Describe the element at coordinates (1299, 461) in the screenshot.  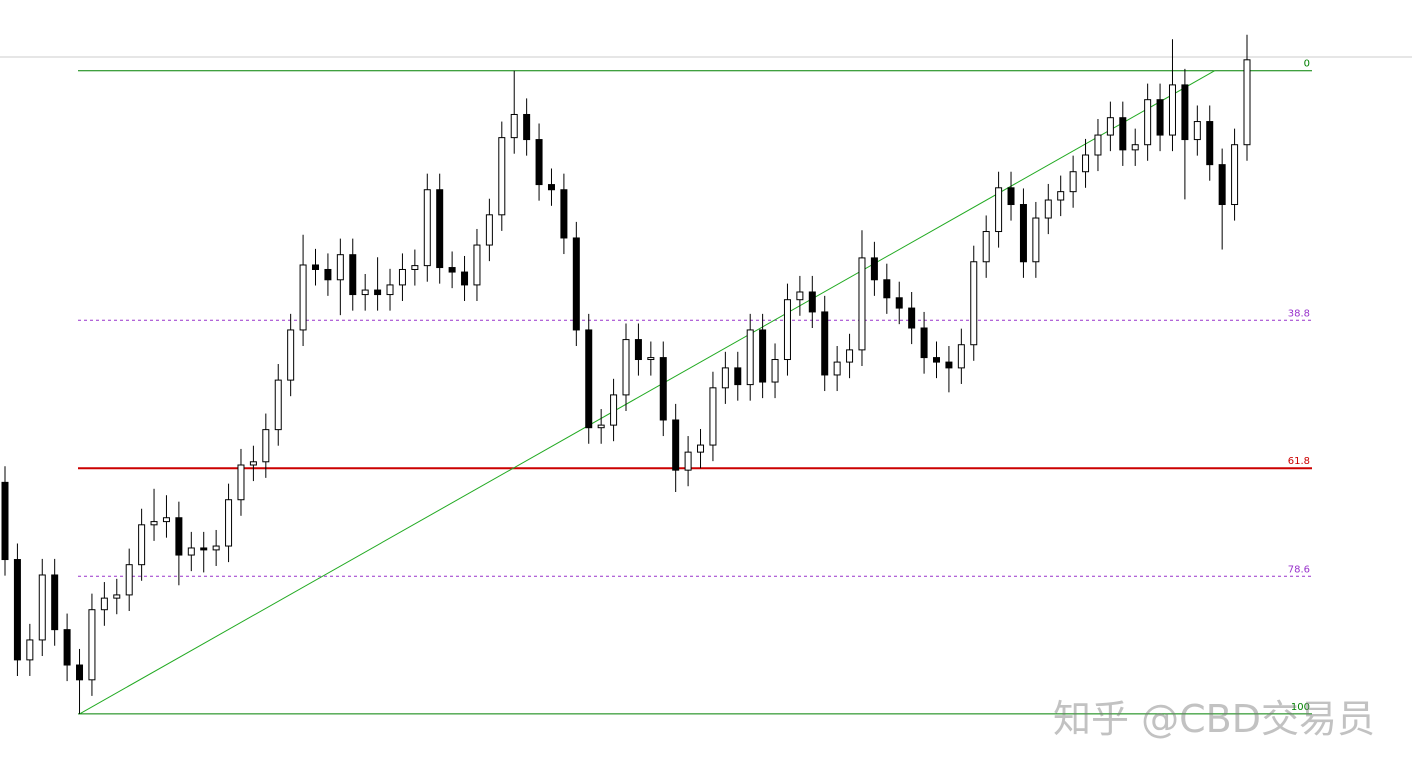
I see `fib-label: 61.8` at that location.